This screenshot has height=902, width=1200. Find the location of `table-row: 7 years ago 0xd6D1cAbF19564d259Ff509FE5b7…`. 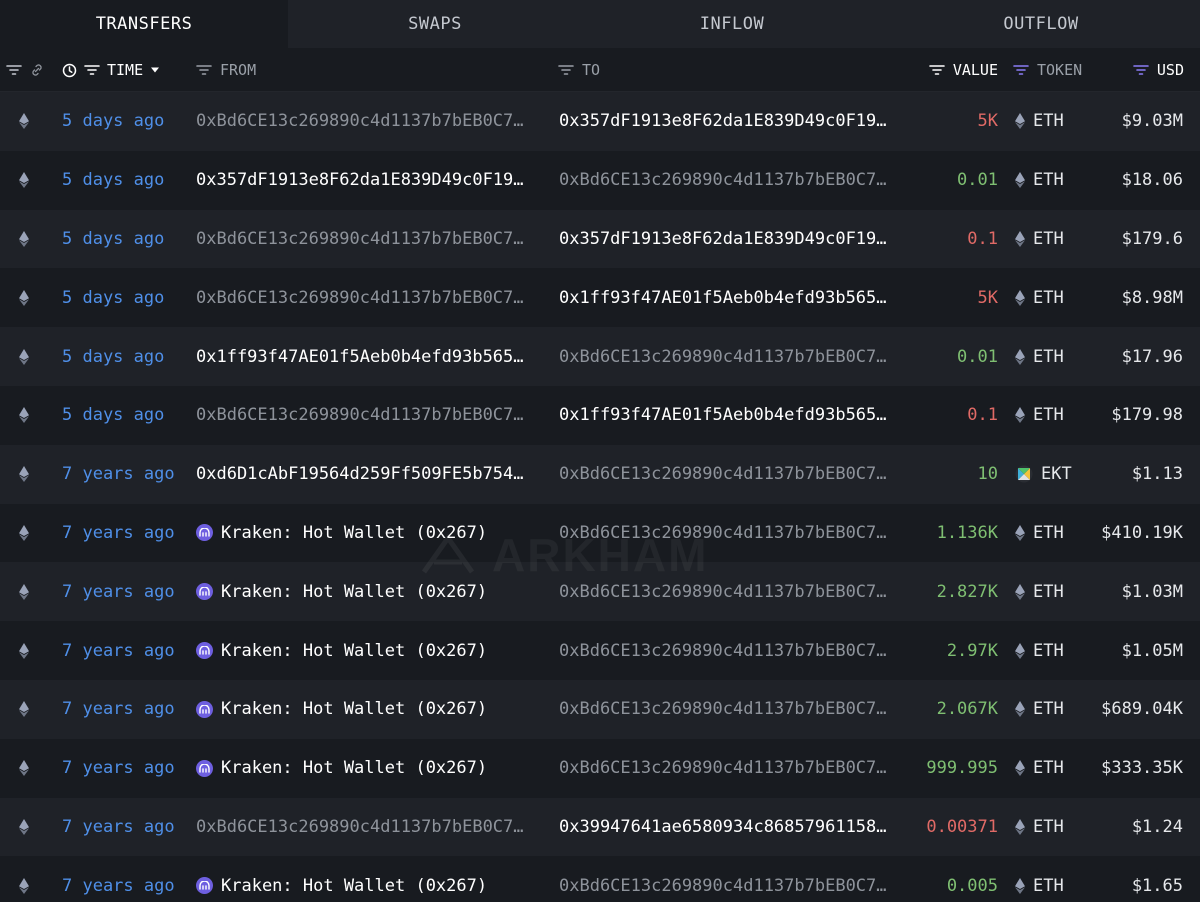

table-row: 7 years ago 0xd6D1cAbF19564d259Ff509FE5b7… is located at coordinates (600, 474).